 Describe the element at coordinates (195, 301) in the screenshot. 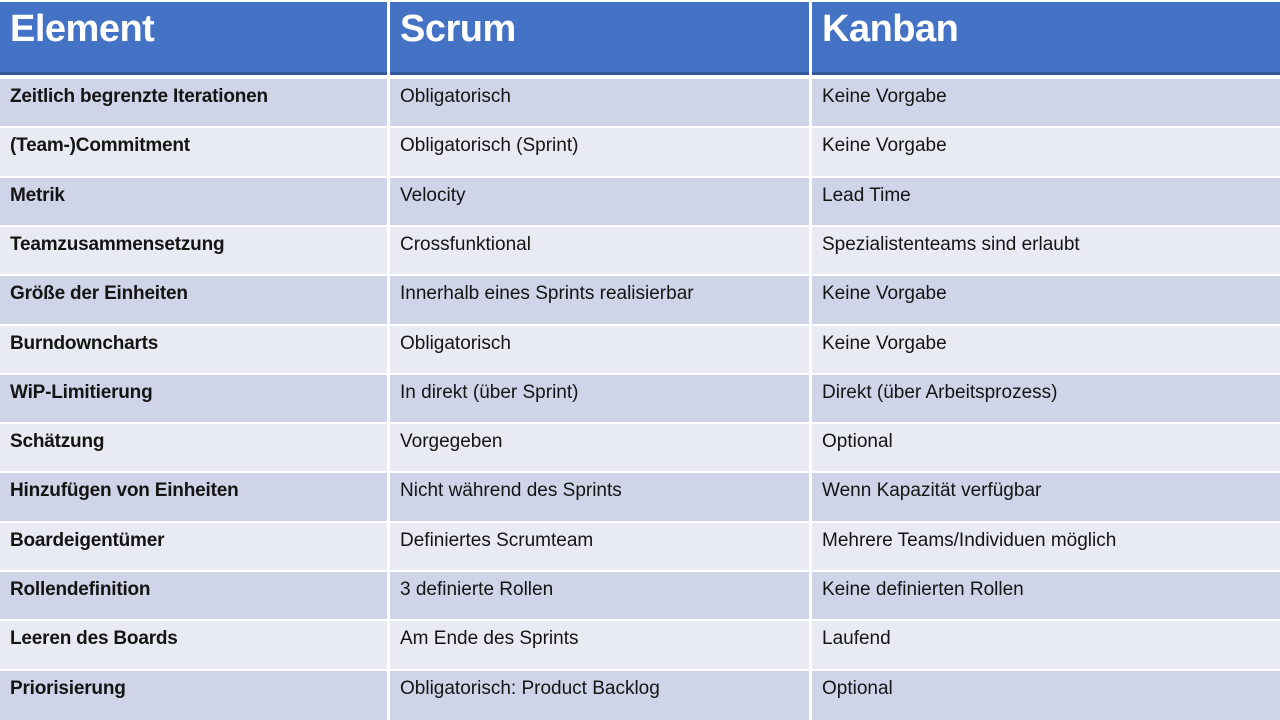

I see `row-label: Größe der Einheiten` at that location.